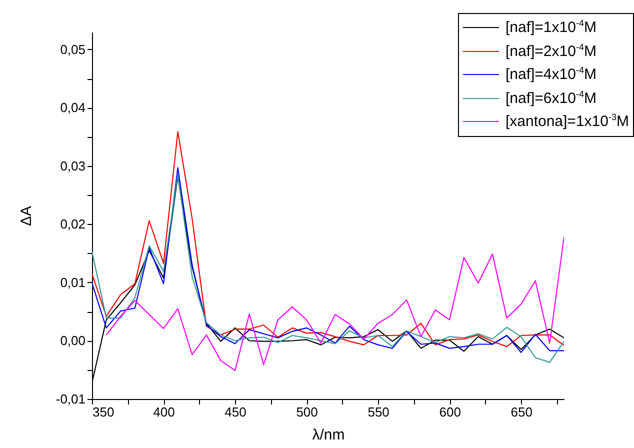  Describe the element at coordinates (73, 108) in the screenshot. I see `y-tick-label: 0,04` at that location.